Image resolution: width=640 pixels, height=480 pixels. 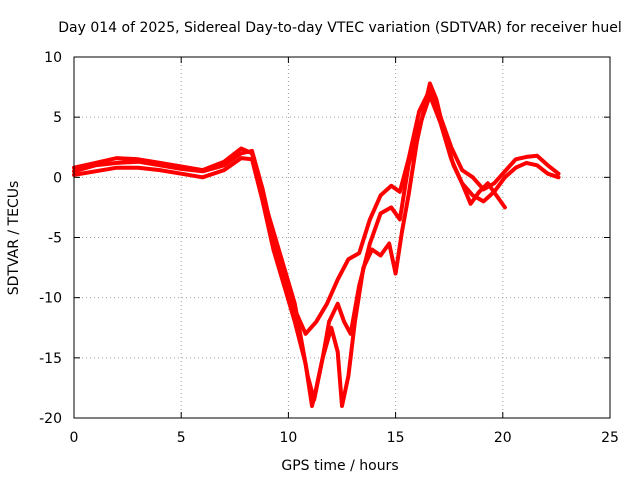 What do you see at coordinates (50, 359) in the screenshot?
I see `y-tick-label: -15` at bounding box center [50, 359].